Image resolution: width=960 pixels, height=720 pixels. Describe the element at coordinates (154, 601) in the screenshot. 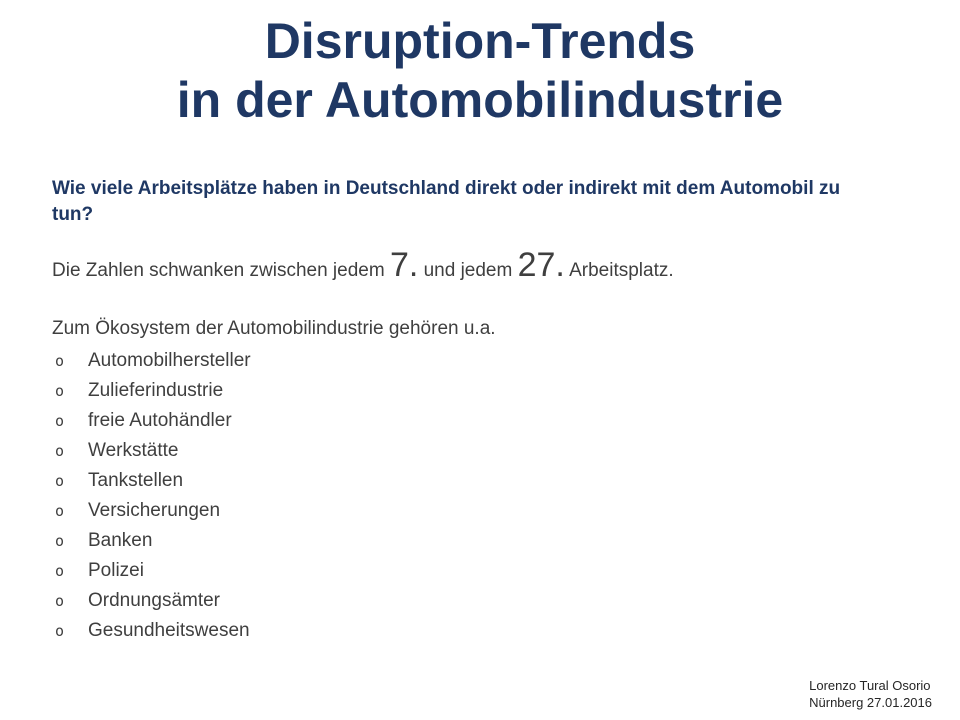

I see `list-item-label: Ordnungsämter` at that location.